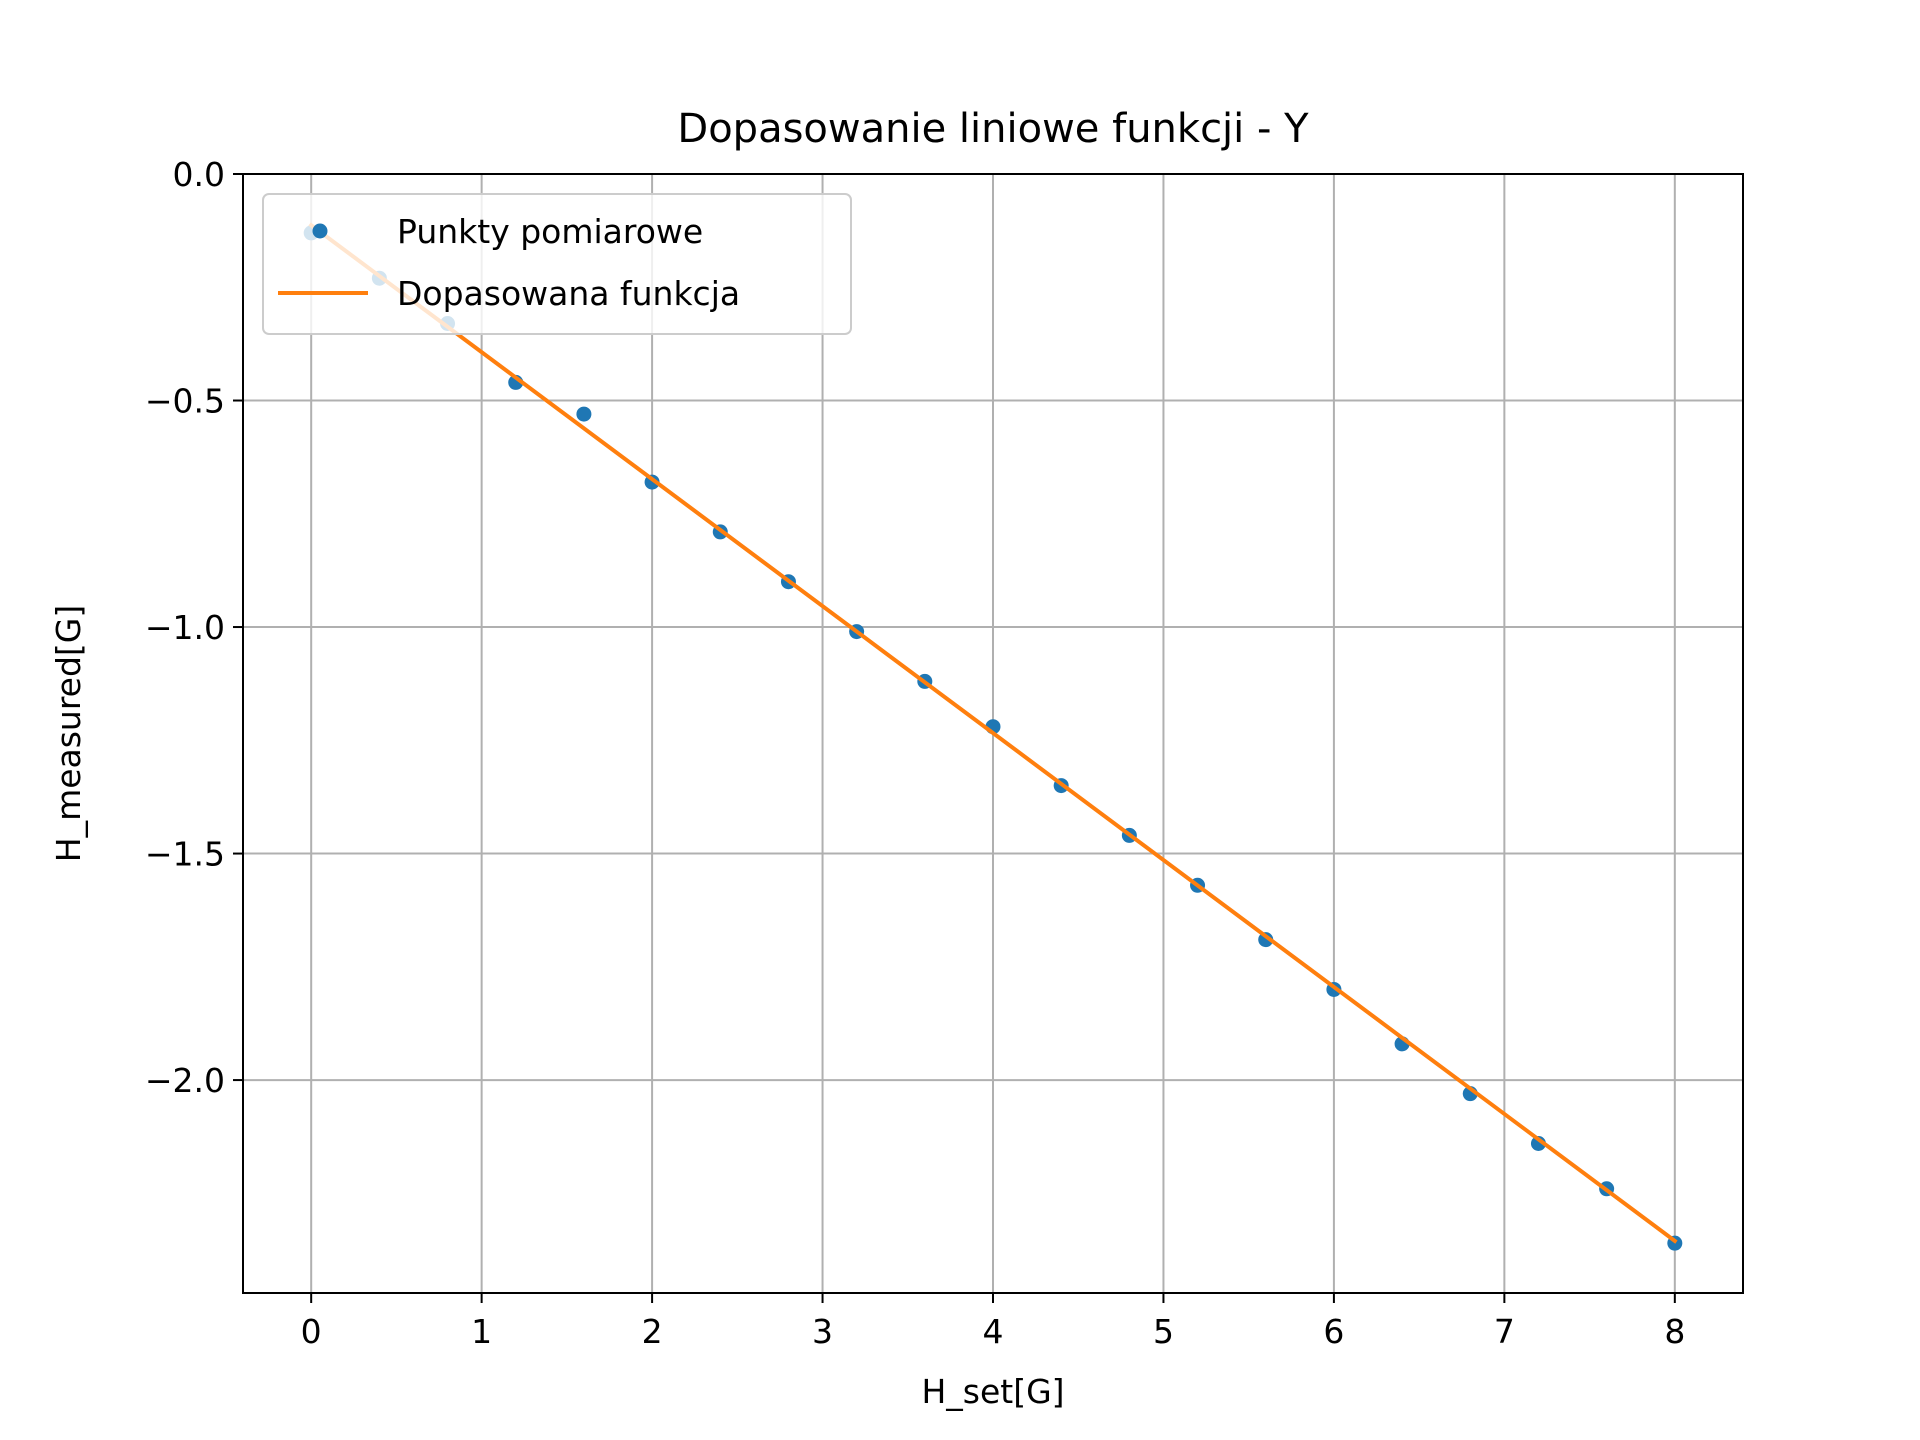  Describe the element at coordinates (185, 1080) in the screenshot. I see `y-tick-label: −2.0` at that location.